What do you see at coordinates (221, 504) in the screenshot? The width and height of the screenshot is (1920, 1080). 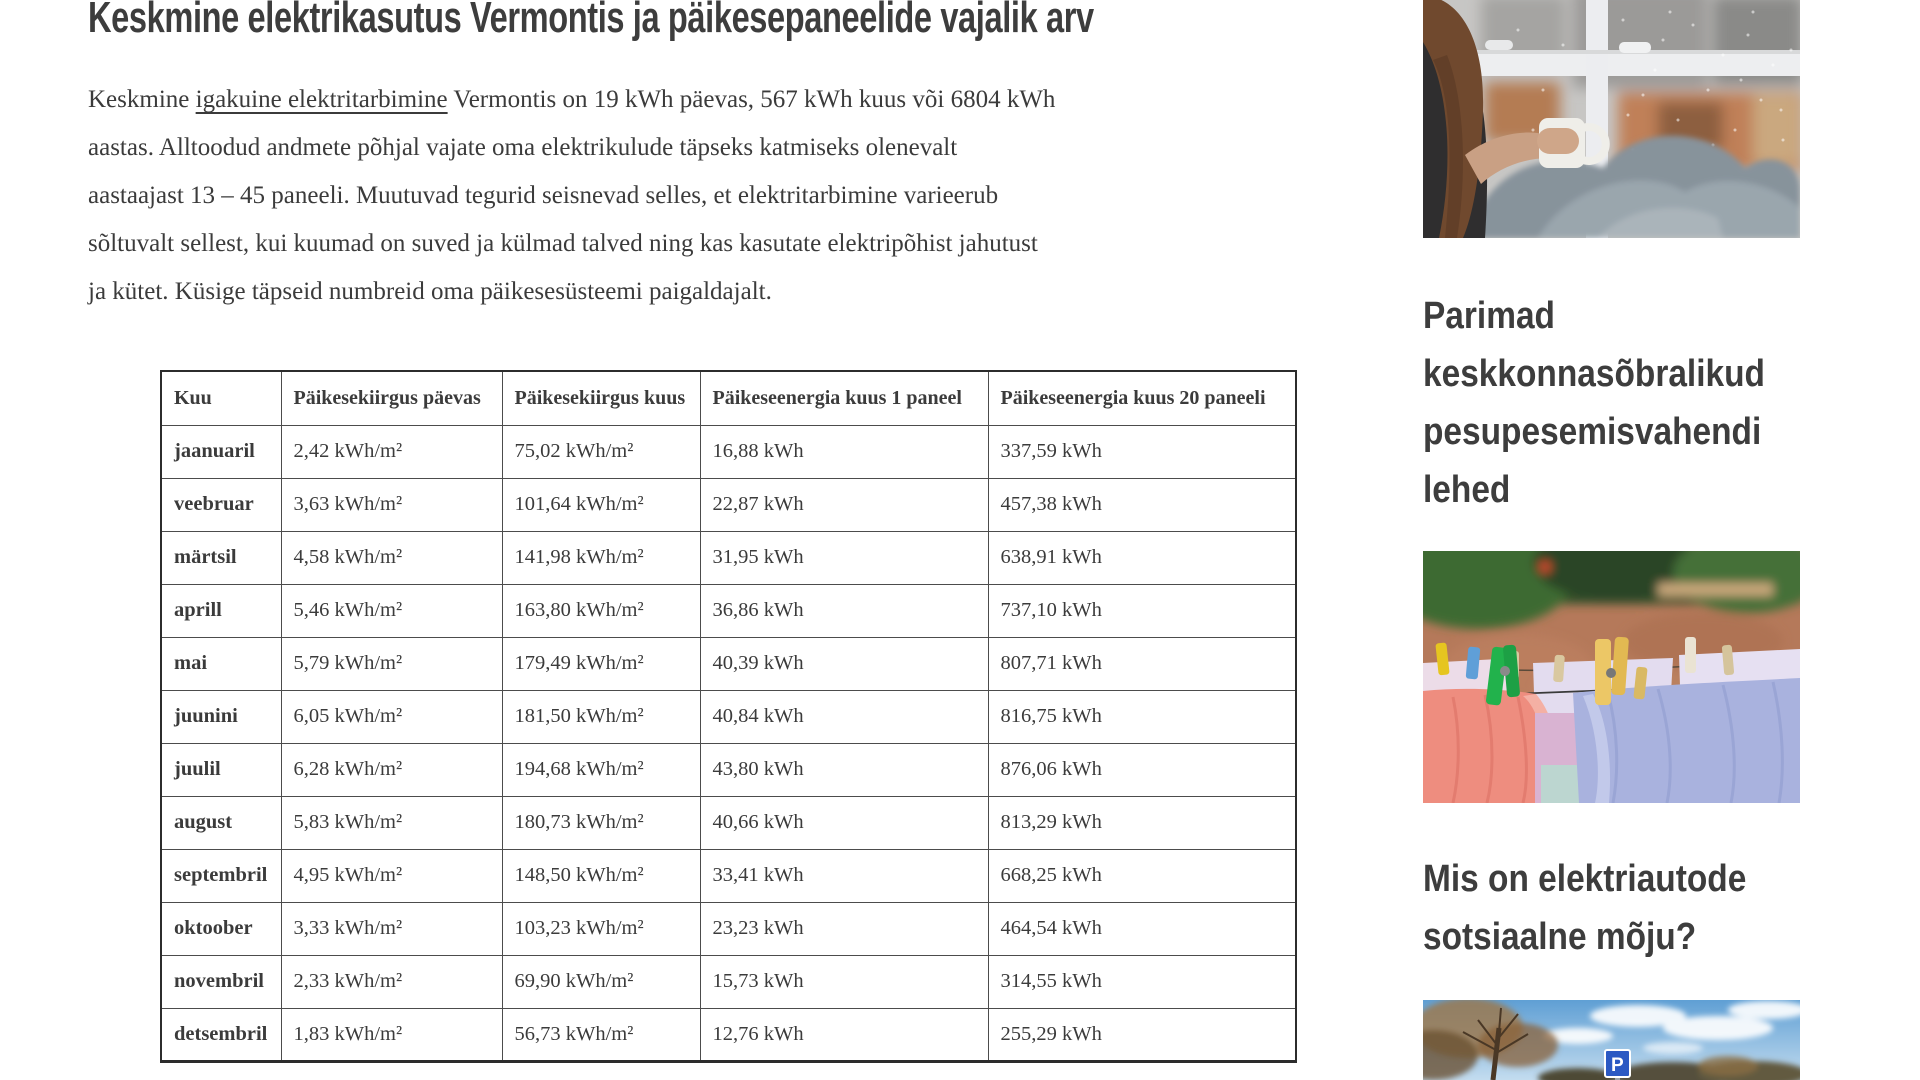 I see `cell-month: veebruar` at bounding box center [221, 504].